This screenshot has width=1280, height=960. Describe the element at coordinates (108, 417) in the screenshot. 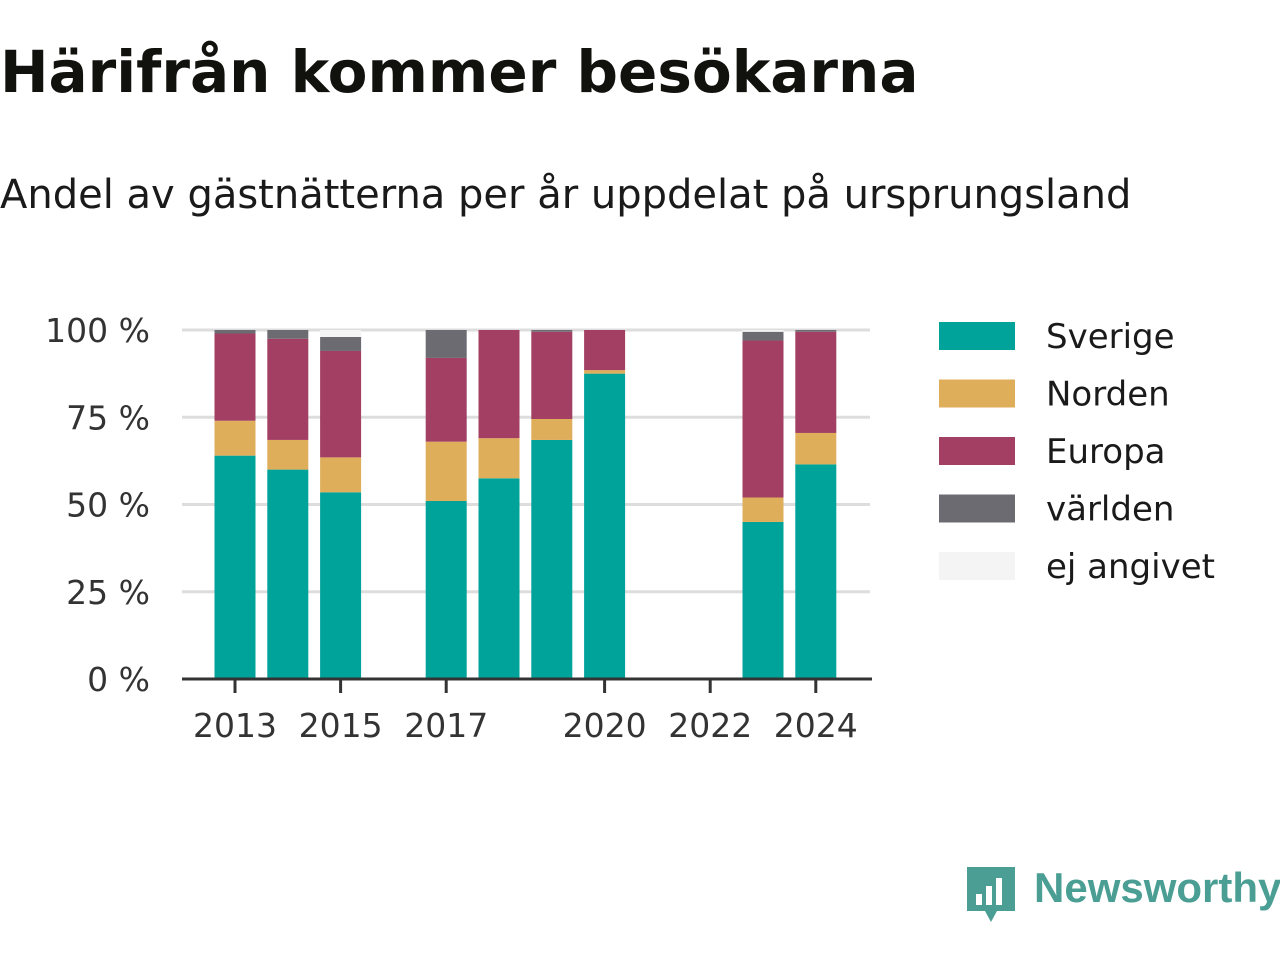

I see `y-tick-label: 75 %` at that location.